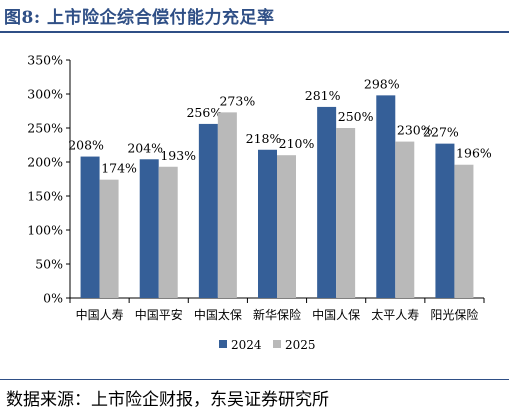  Describe the element at coordinates (254, 32) in the screenshot. I see `title-divider` at that location.